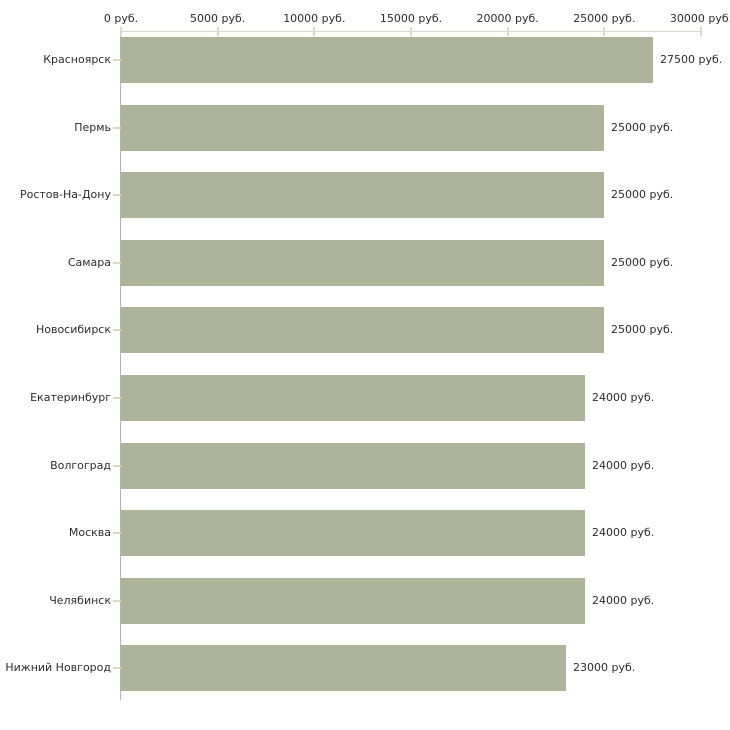 Image resolution: width=730 pixels, height=730 pixels. Describe the element at coordinates (89, 533) in the screenshot. I see `category-label: Москва` at that location.